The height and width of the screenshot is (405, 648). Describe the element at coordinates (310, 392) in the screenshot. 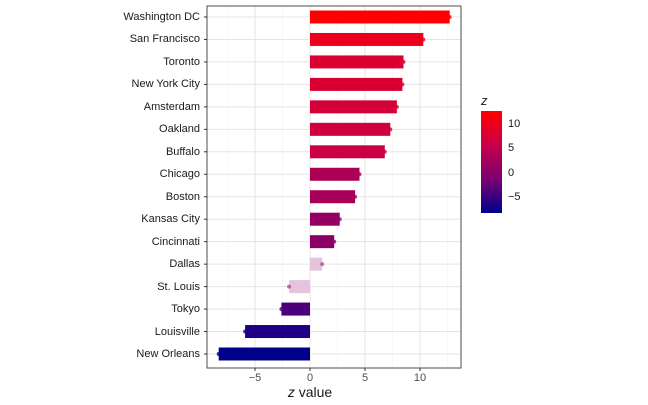

I see `x-axis-title: z value` at that location.